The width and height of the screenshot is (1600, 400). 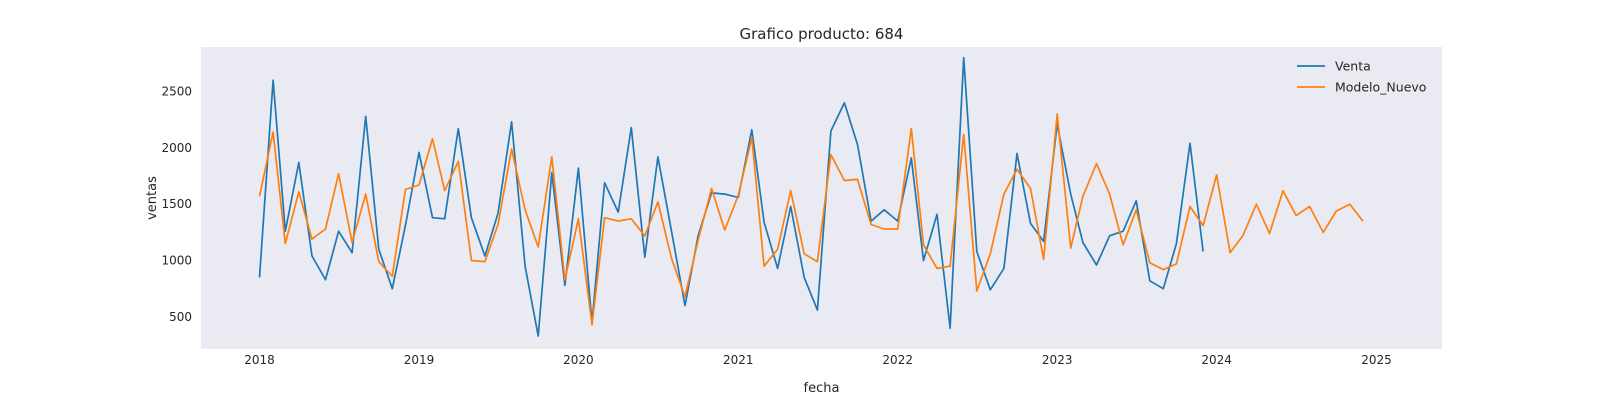 I want to click on y-axis-ticks: 500 1000 1500 2000 2500, so click(x=176, y=204).